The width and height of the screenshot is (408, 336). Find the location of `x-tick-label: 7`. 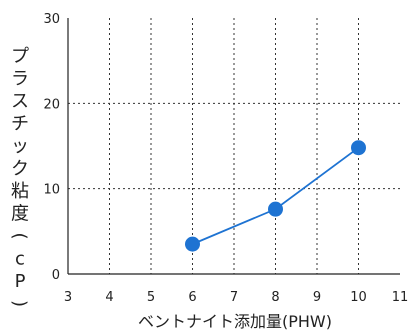

x-tick-label: 7 is located at coordinates (234, 297).